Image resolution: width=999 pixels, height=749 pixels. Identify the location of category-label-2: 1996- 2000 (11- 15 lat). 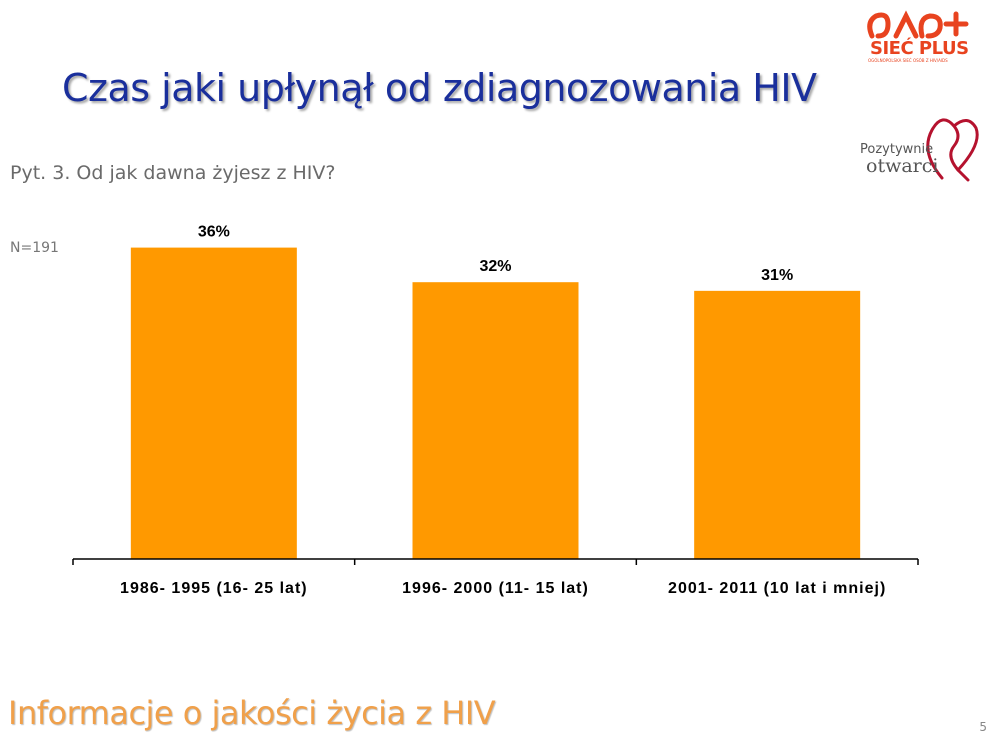
(495, 588).